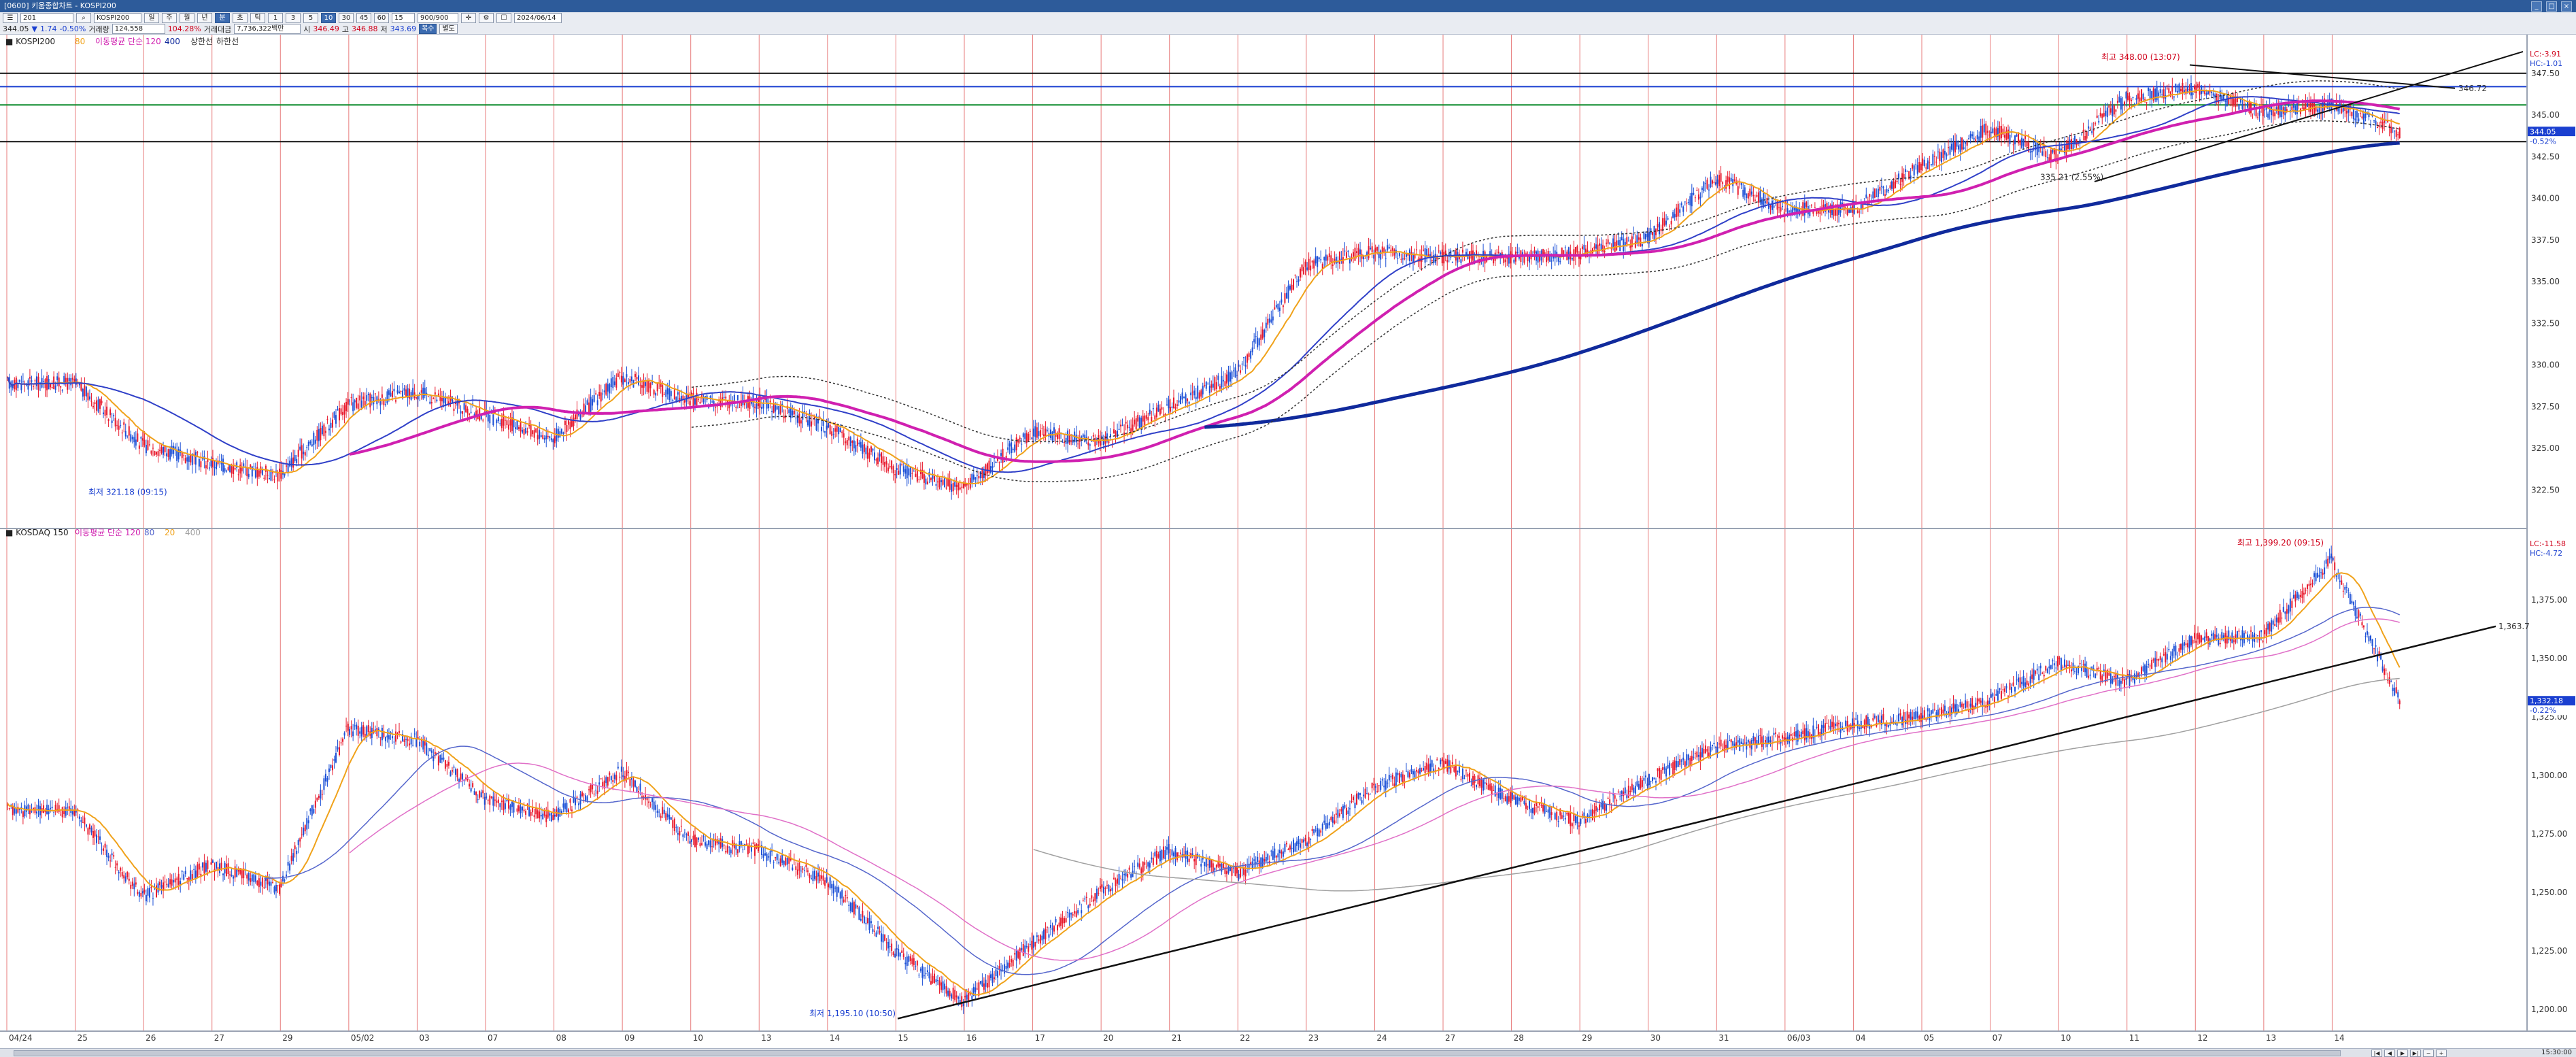  Describe the element at coordinates (293, 18) in the screenshot. I see `minute-3: 3` at that location.